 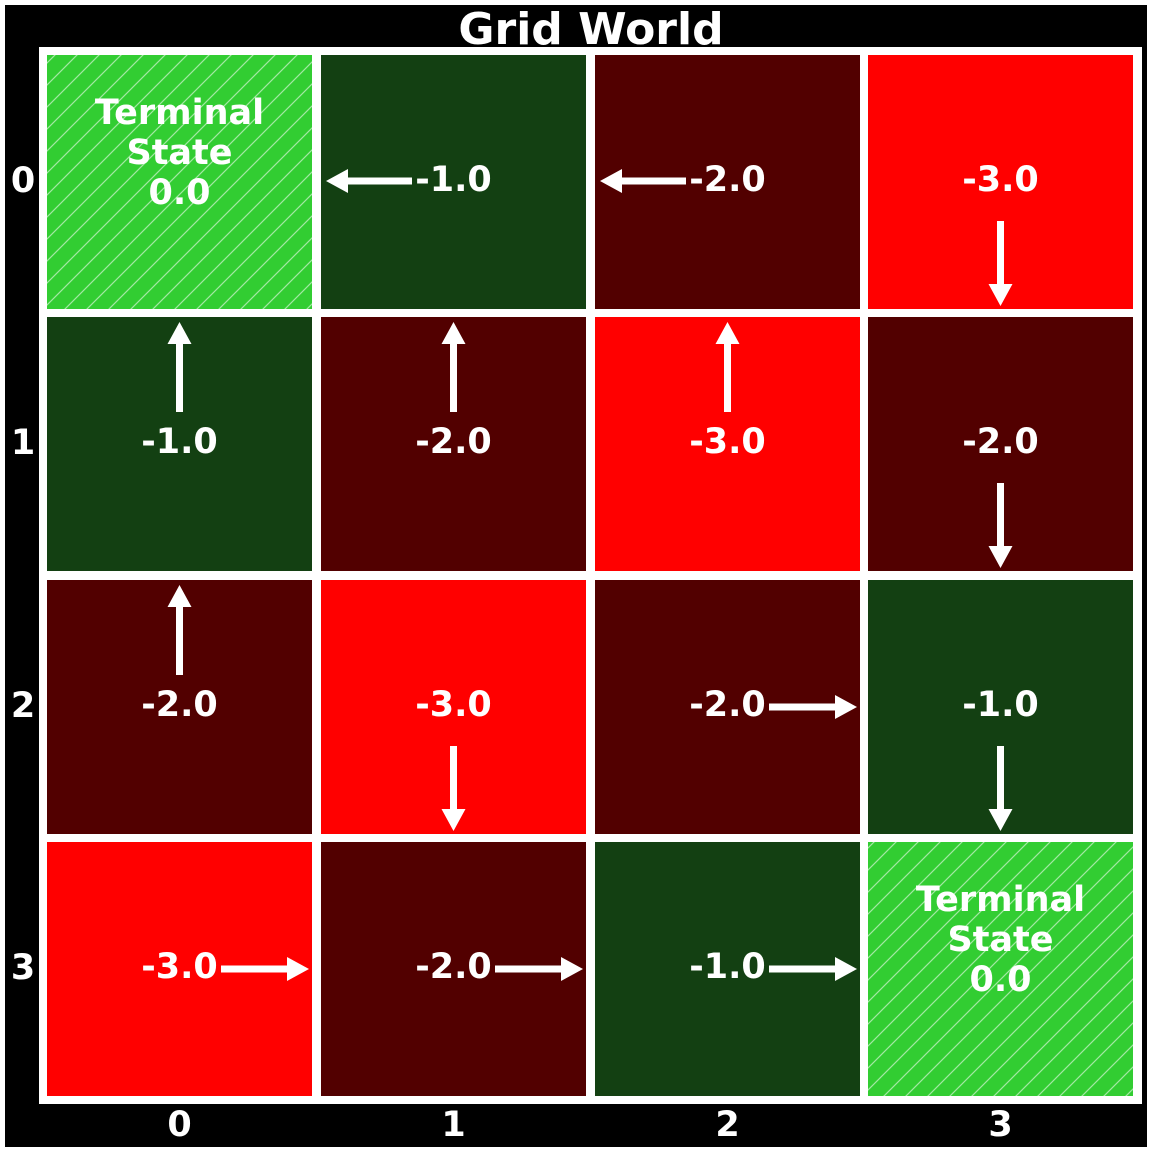 I want to click on x-tick-label: 0, so click(x=179, y=1125).